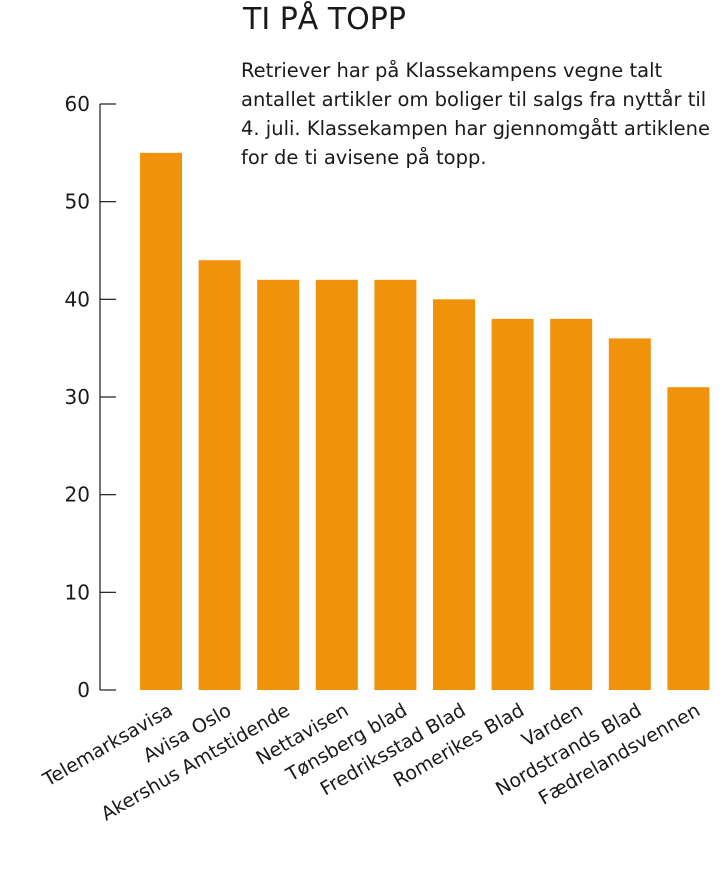 The image size is (727, 877). Describe the element at coordinates (77, 104) in the screenshot. I see `y-tick-label: 60` at that location.